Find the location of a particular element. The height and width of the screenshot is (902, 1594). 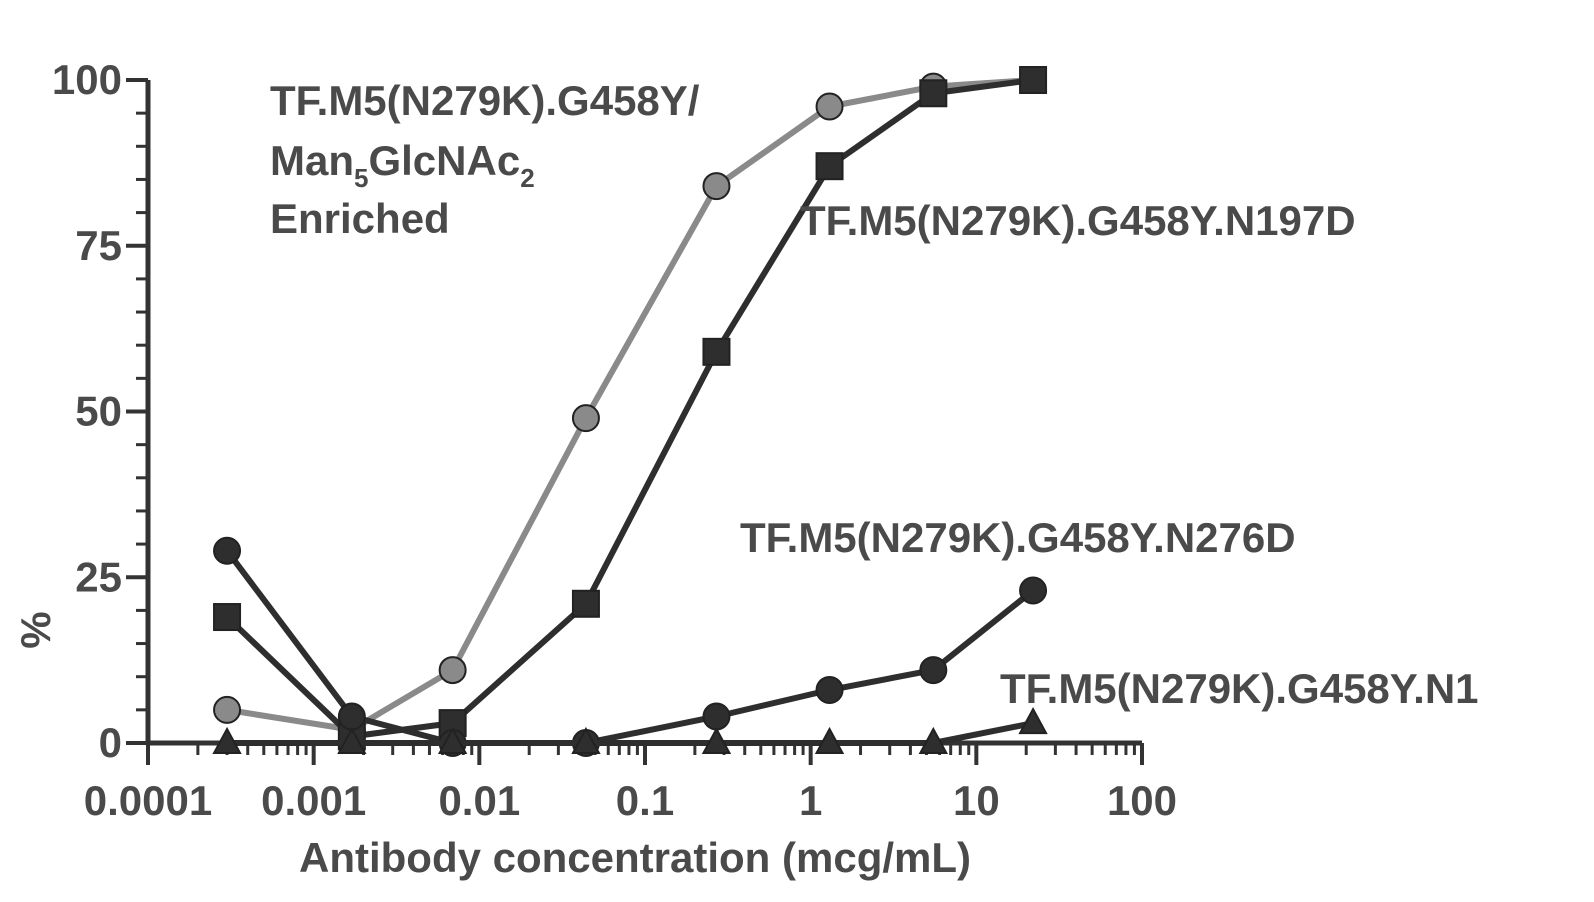

x-tick-label: 0.1 is located at coordinates (645, 800).